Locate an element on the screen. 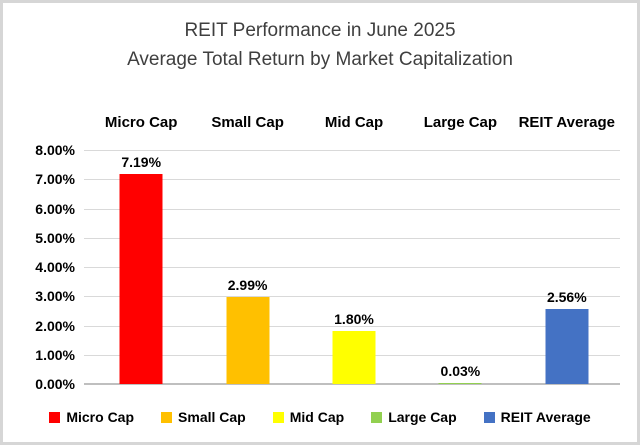  bar-micro-cap is located at coordinates (141, 278).